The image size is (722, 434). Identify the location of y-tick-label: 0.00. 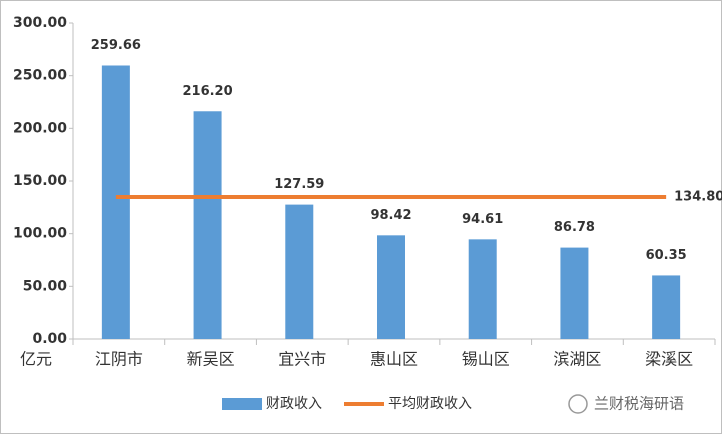
(49, 339).